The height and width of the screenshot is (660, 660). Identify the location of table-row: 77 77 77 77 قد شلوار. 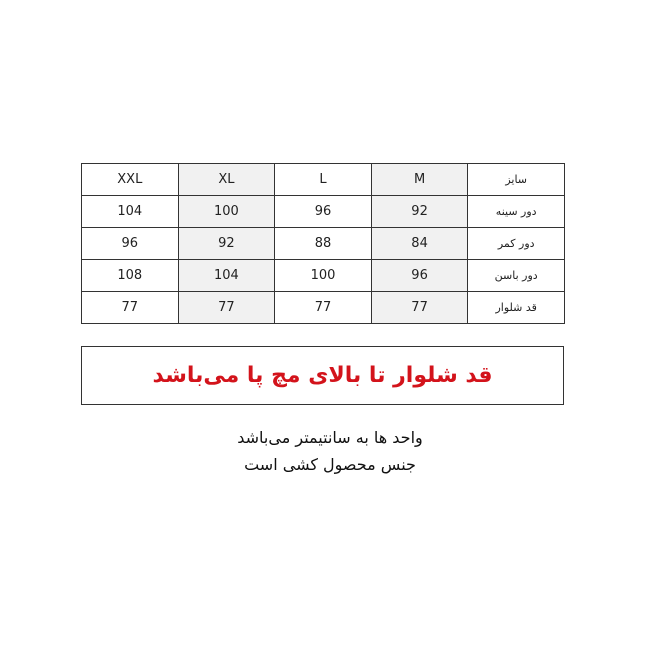
(323, 307).